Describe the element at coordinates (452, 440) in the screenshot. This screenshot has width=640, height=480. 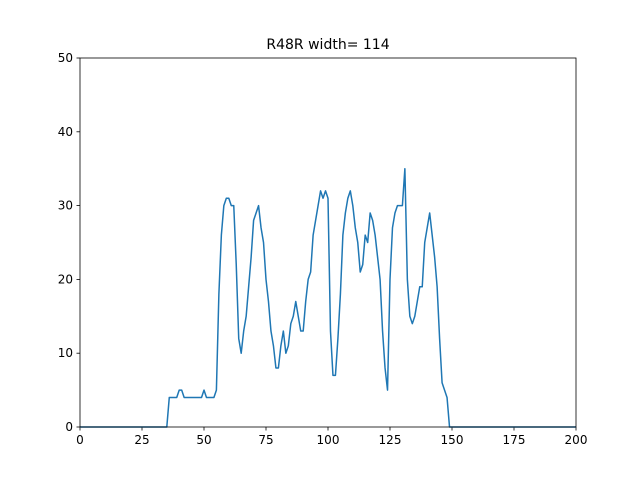
I see `x-tick-label: 150` at that location.